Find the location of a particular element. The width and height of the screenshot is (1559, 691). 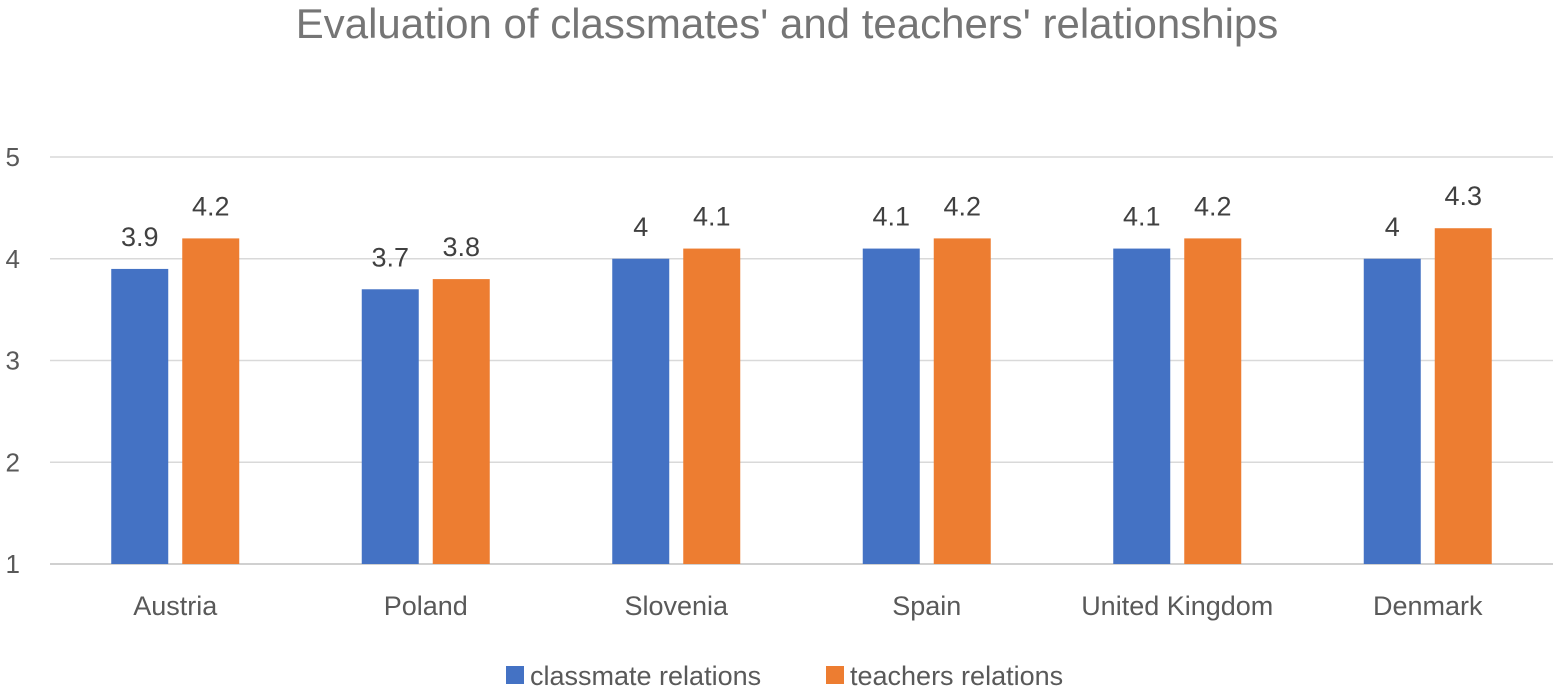

x-category-label: Austria is located at coordinates (175, 606).